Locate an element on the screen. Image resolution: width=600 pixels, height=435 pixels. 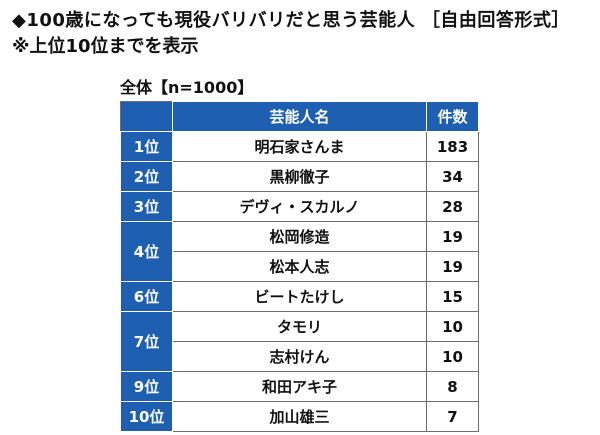
name-cell: 加山雄三 is located at coordinates (299, 416).